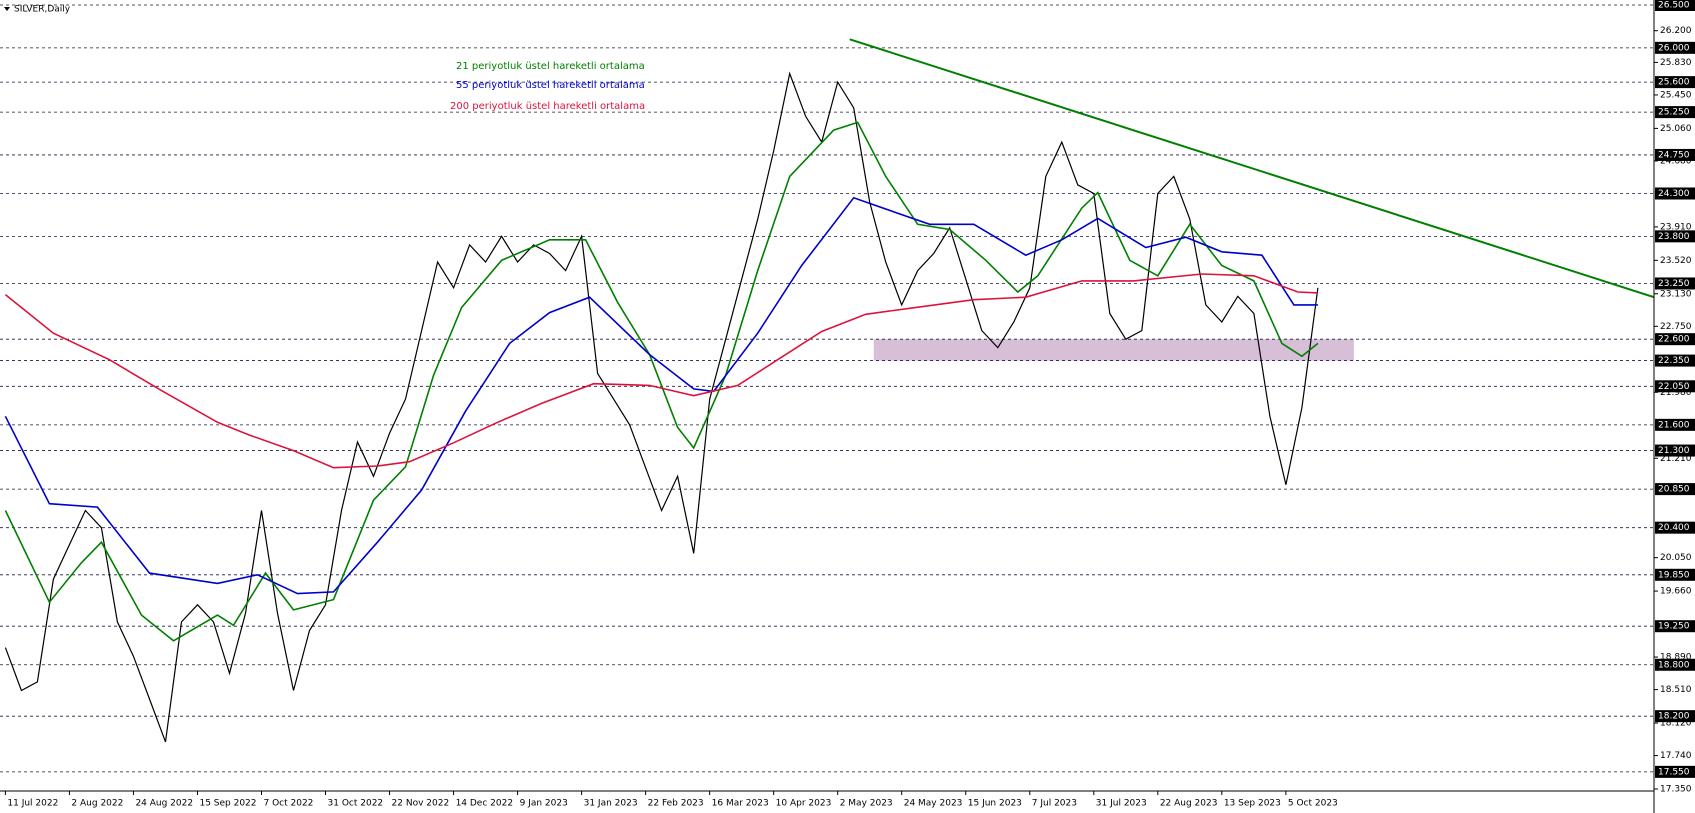  Describe the element at coordinates (1676, 592) in the screenshot. I see `y-tick-label: 19.660` at that location.